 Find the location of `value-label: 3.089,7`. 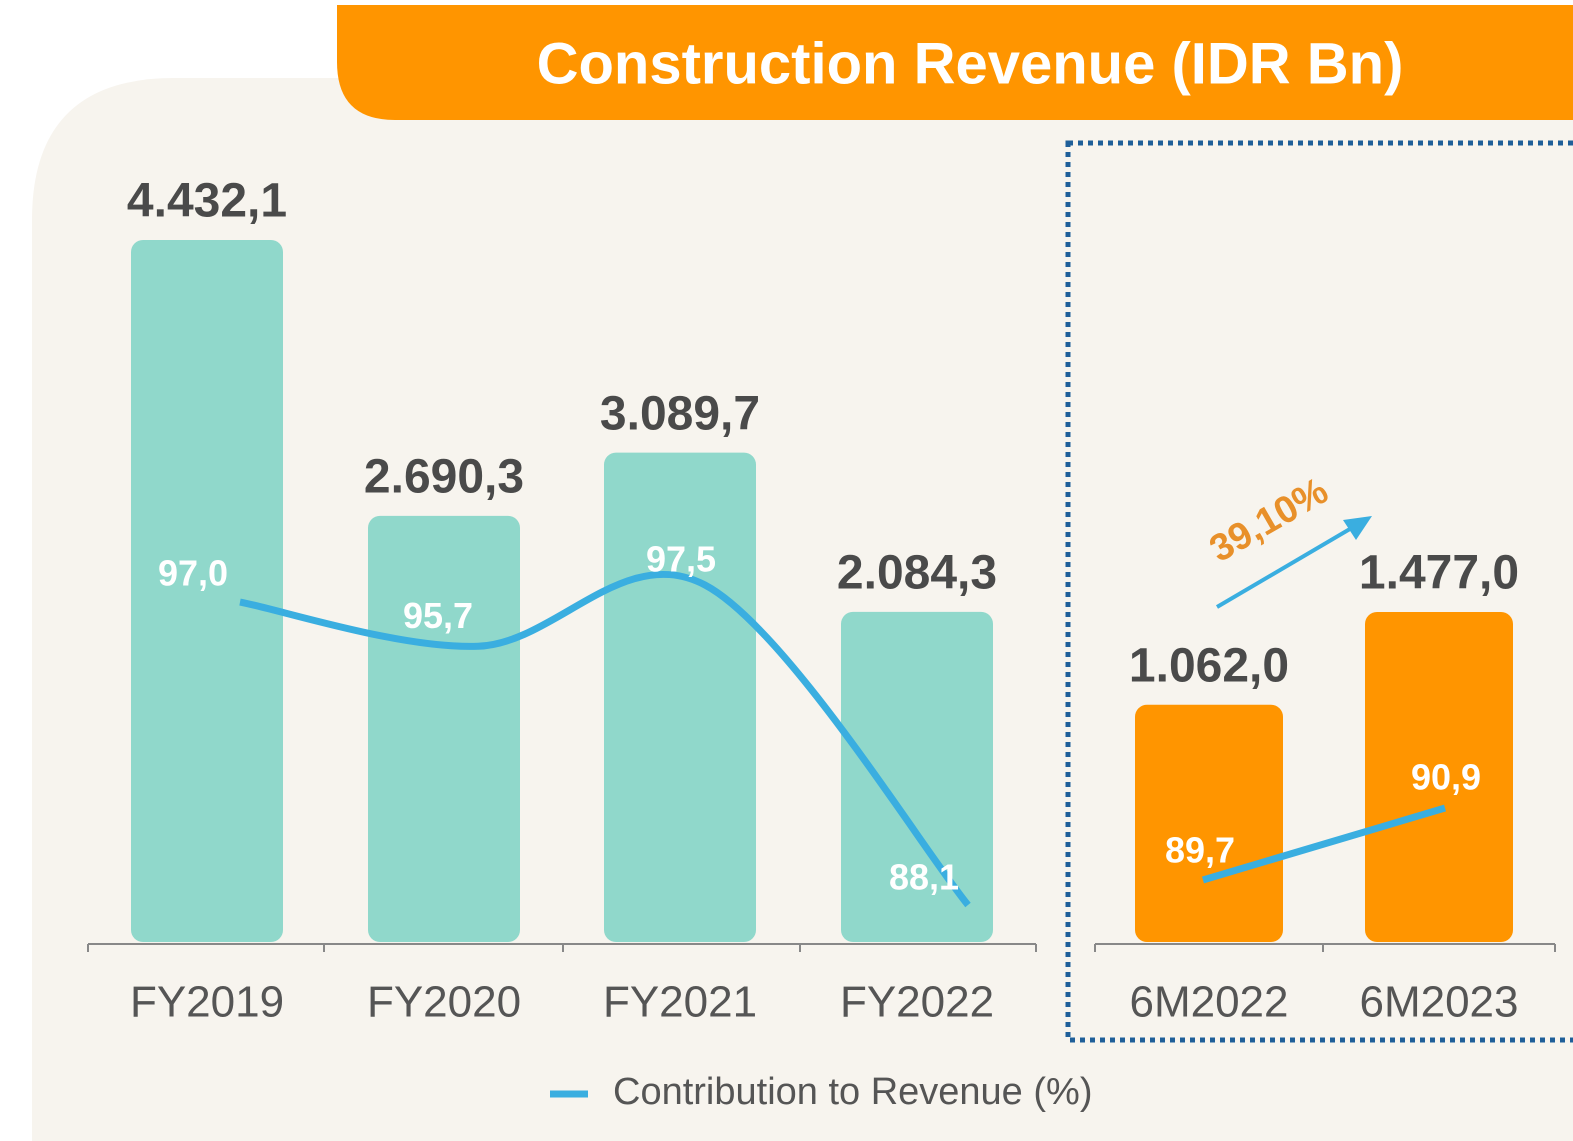

value-label: 3.089,7 is located at coordinates (680, 413).